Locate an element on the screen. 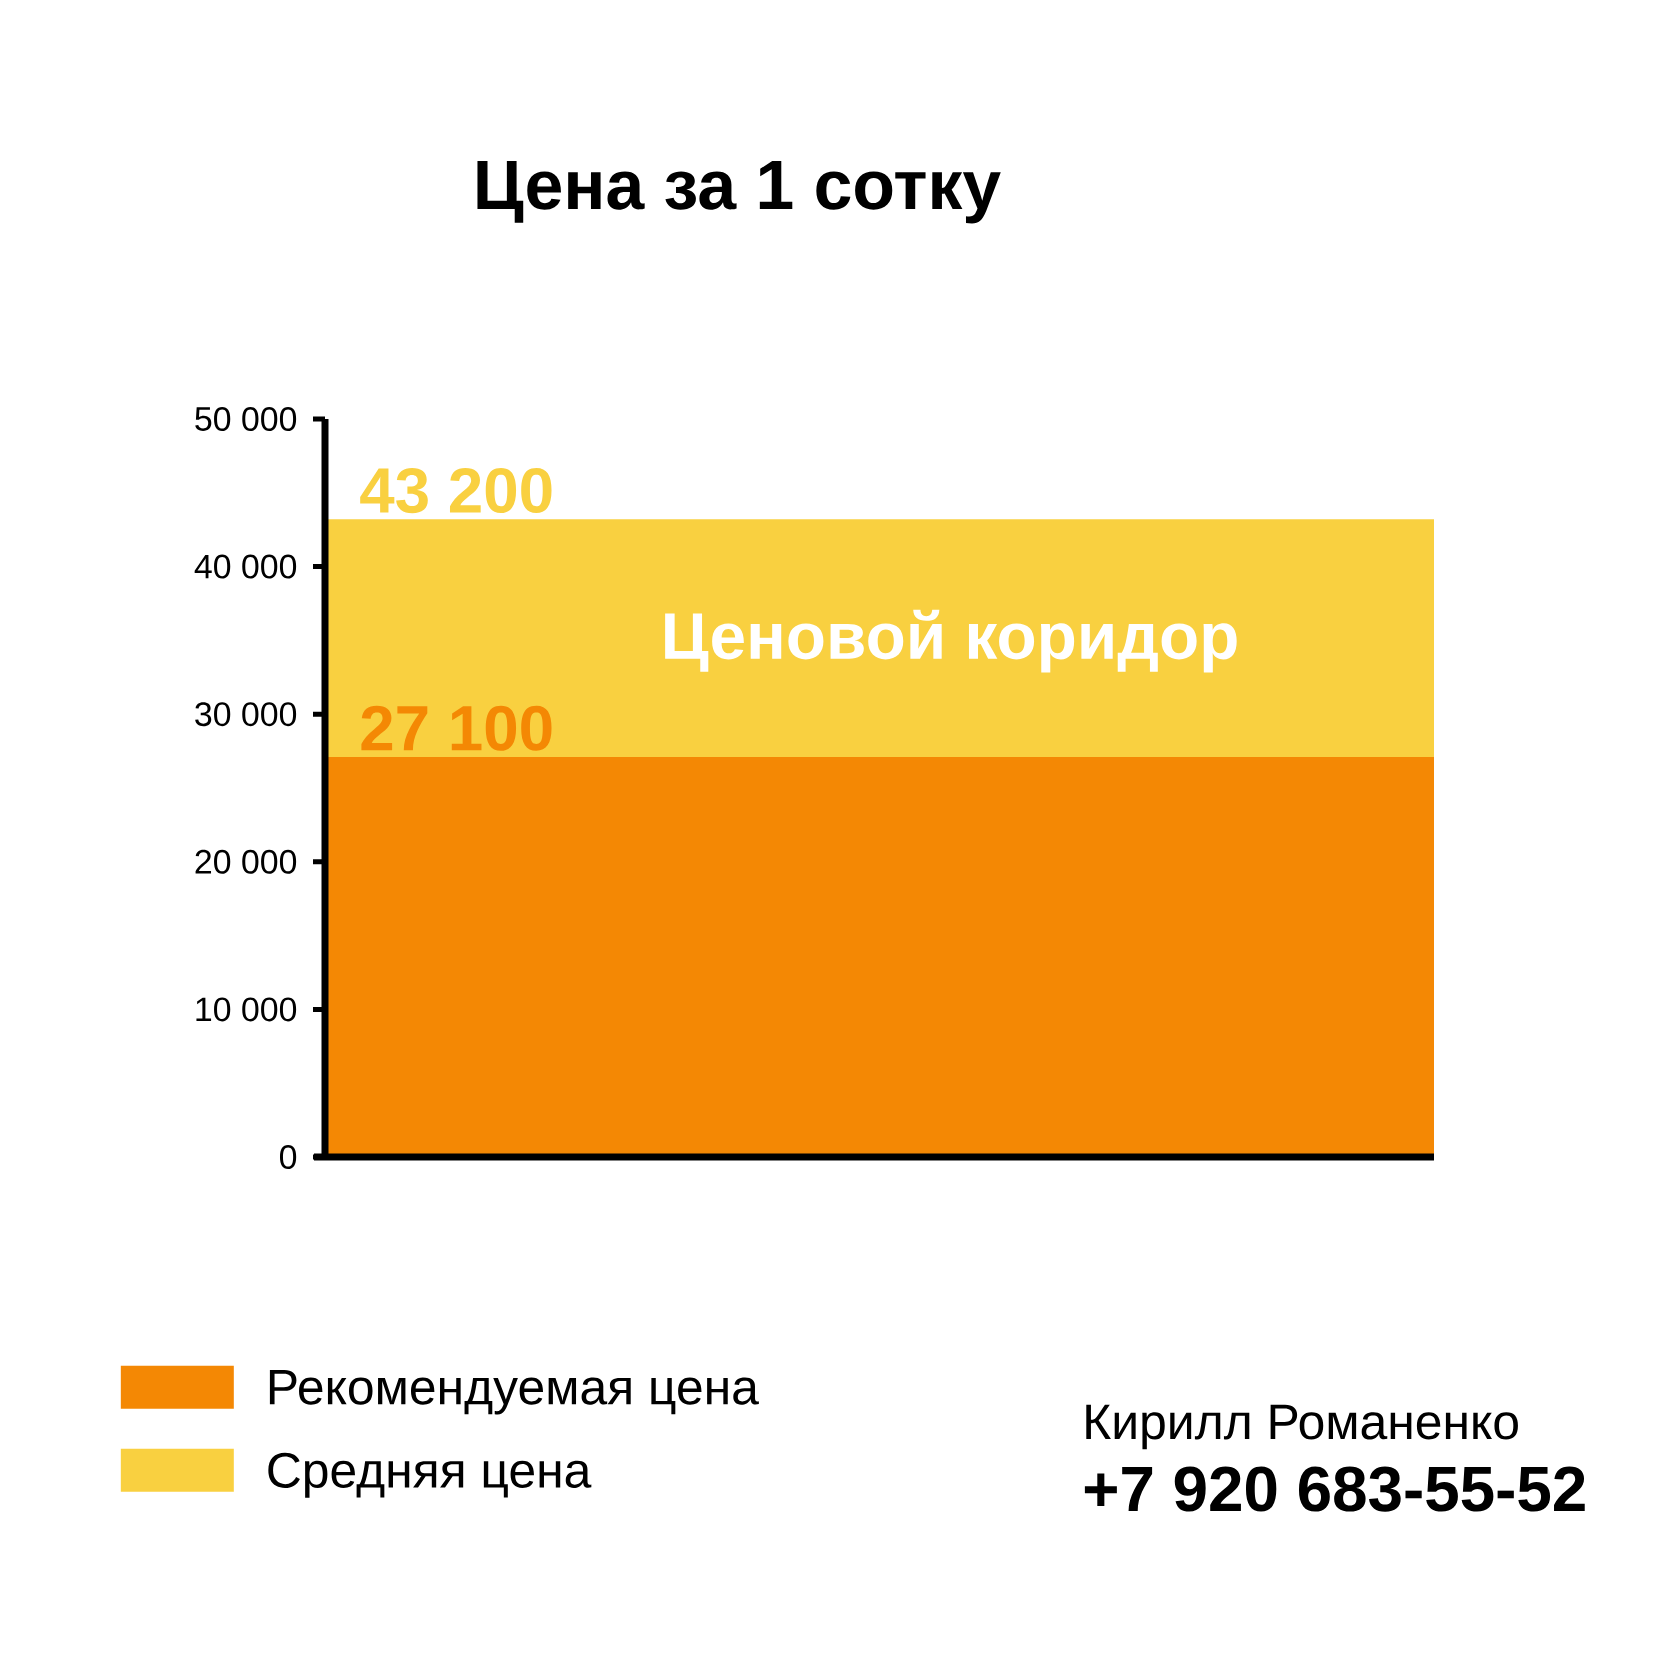 The height and width of the screenshot is (1679, 1680). y-tick-label: 40 000 is located at coordinates (245, 566).